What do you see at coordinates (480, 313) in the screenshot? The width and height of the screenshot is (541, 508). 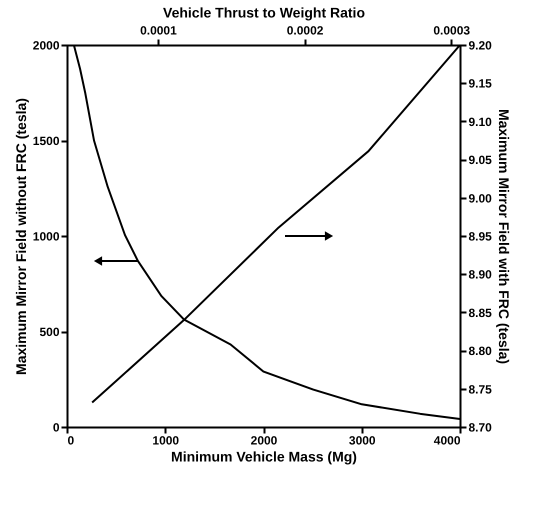 I see `y2-tick-label: 8.85` at bounding box center [480, 313].